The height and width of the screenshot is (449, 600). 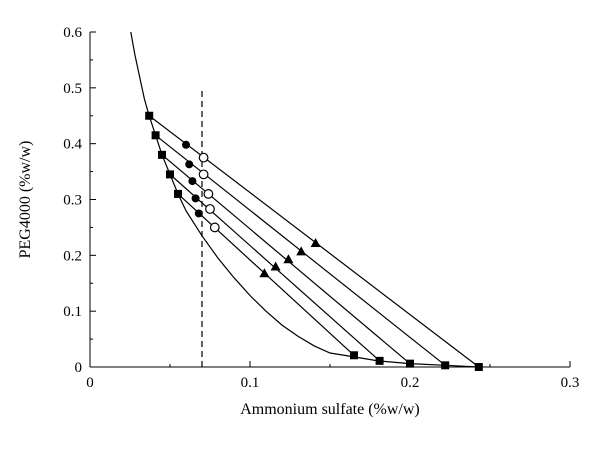 I want to click on x-axis-title: Ammonium sulfate (%w/w), so click(x=330, y=409).